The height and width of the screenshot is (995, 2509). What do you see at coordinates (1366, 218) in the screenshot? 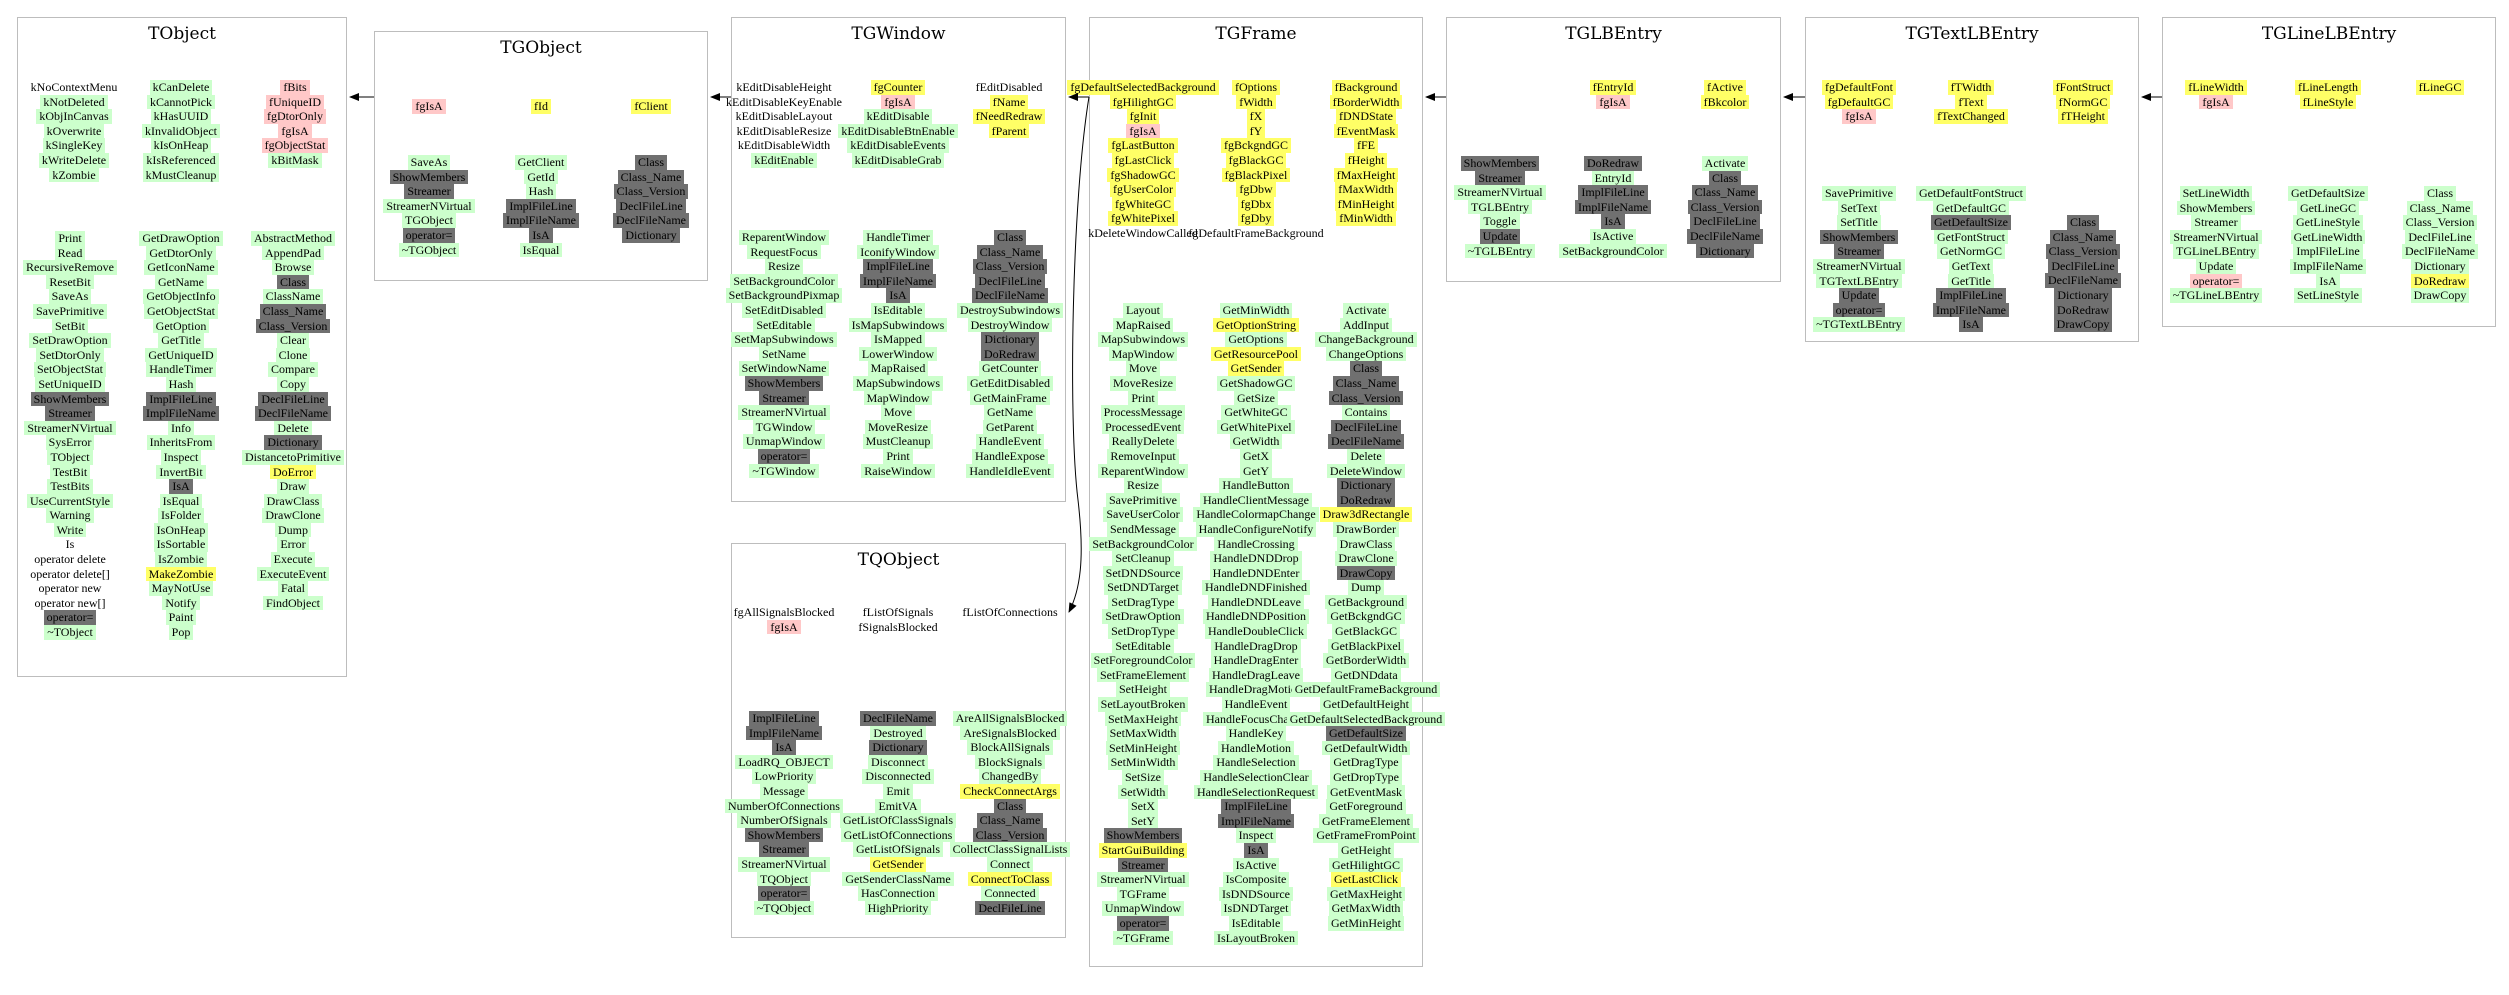
I see `member-item: fMinWidth` at bounding box center [1366, 218].